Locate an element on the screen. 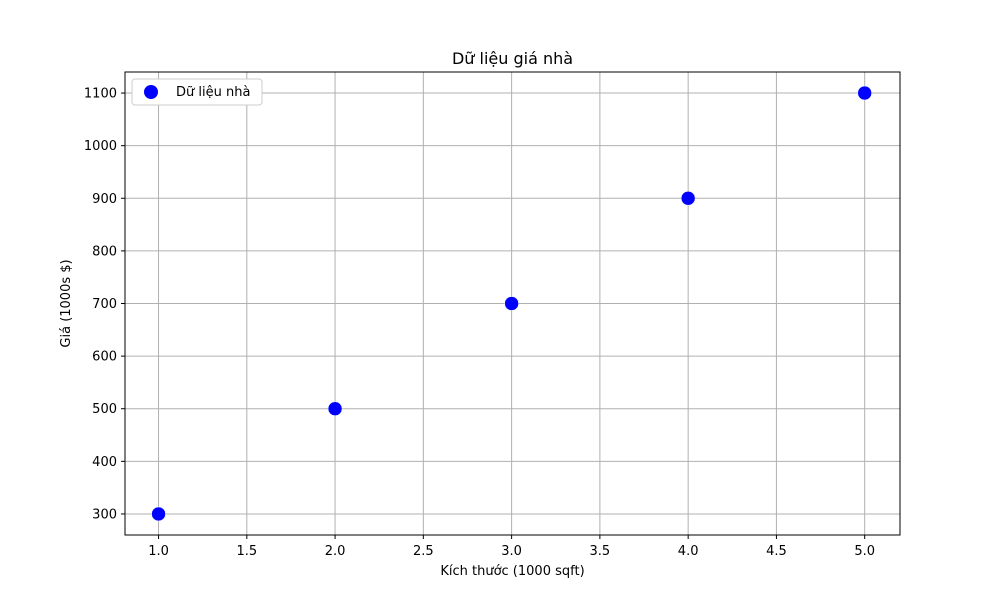 The height and width of the screenshot is (600, 1000). y-tick-label: 400 is located at coordinates (104, 462).